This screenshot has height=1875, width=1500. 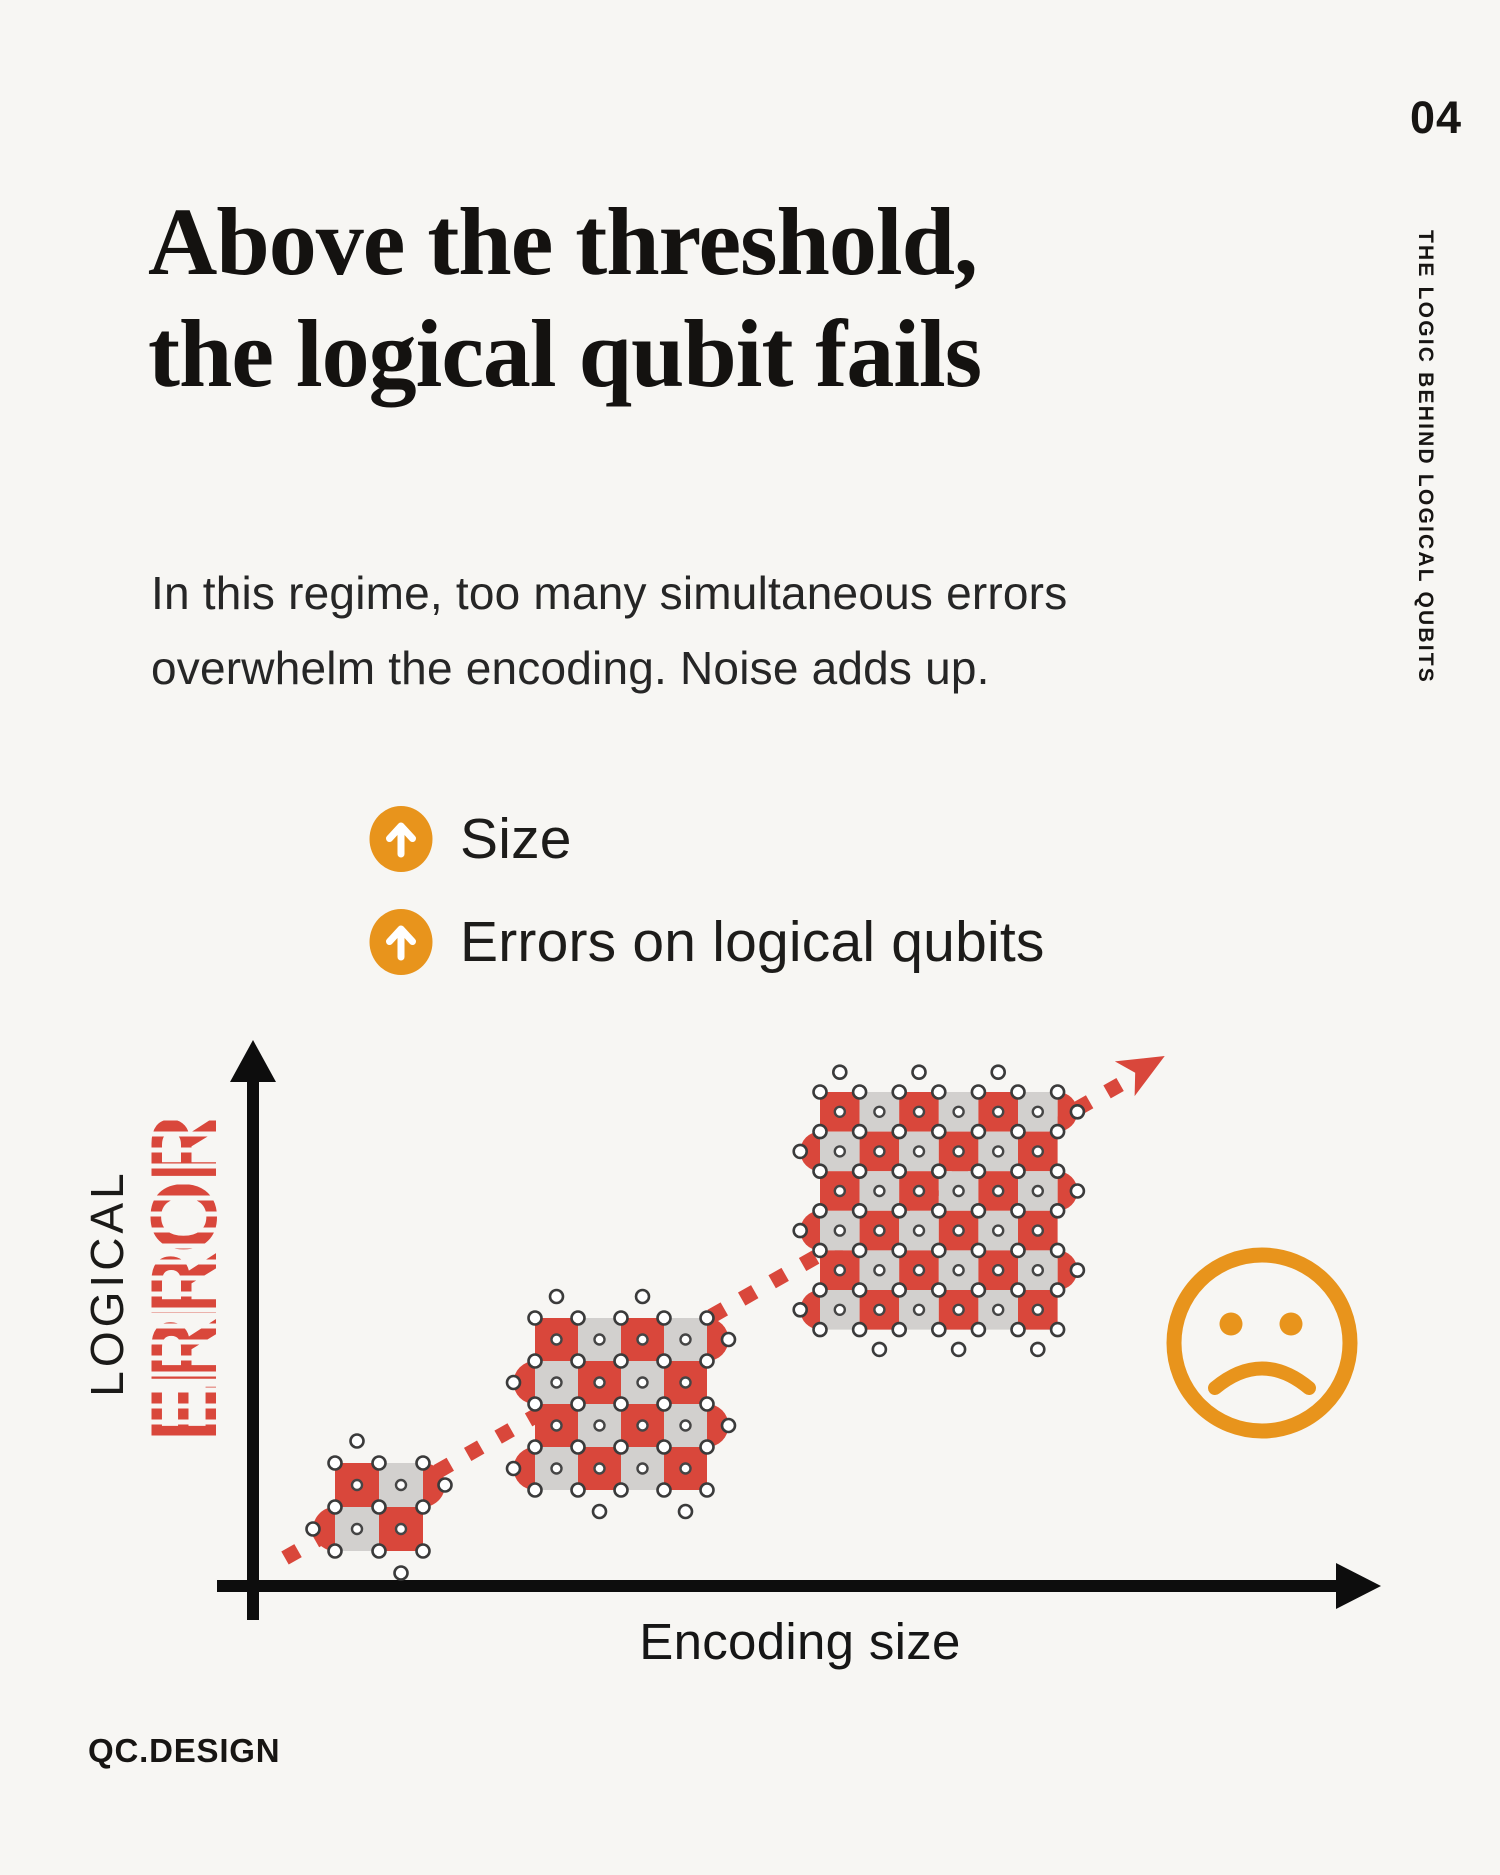 I want to click on surface-code-patch-medium, so click(x=621, y=1404).